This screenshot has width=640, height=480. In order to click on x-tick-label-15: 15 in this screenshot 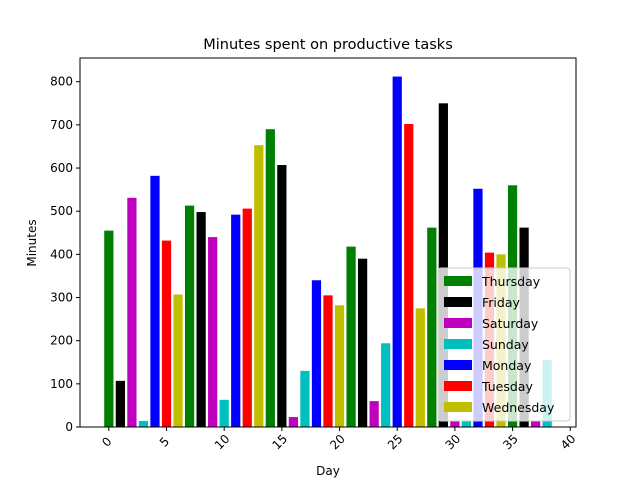, I will do `click(280, 442)`.